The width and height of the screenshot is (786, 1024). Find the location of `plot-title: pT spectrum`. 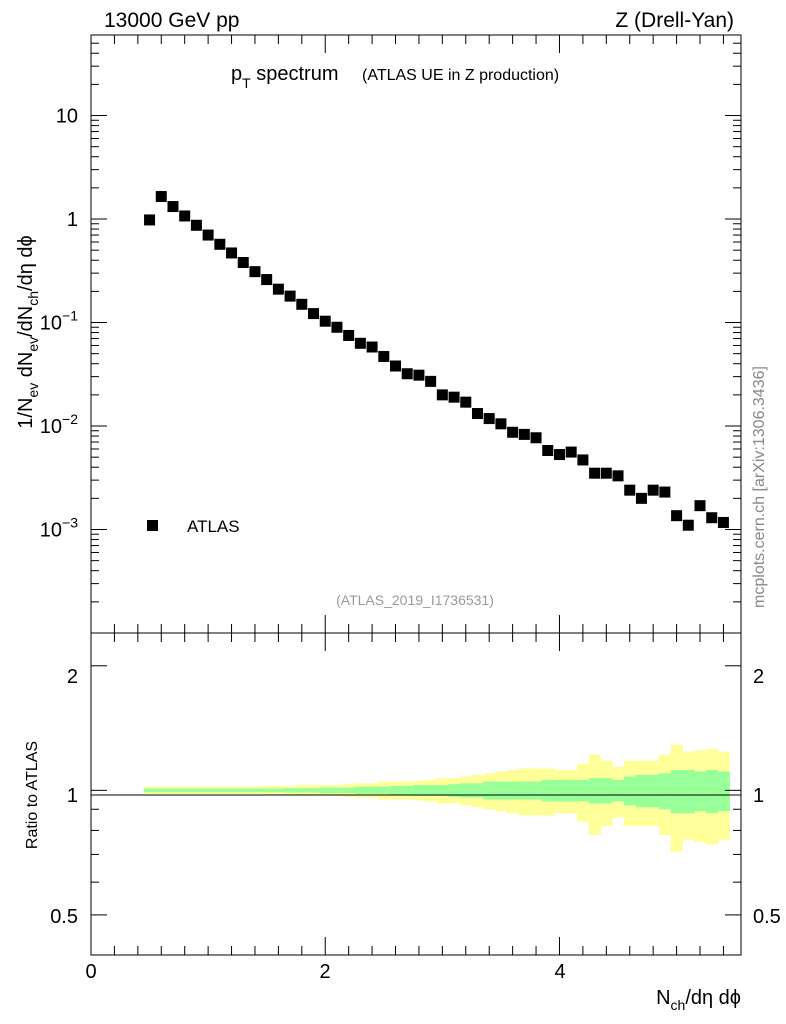

plot-title: pT spectrum is located at coordinates (285, 77).